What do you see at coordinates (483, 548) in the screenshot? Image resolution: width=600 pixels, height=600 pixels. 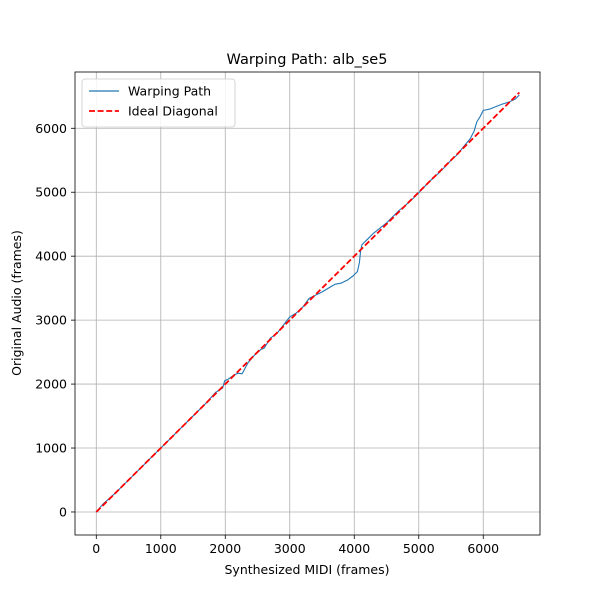 I see `x-tick-label: 6000` at bounding box center [483, 548].